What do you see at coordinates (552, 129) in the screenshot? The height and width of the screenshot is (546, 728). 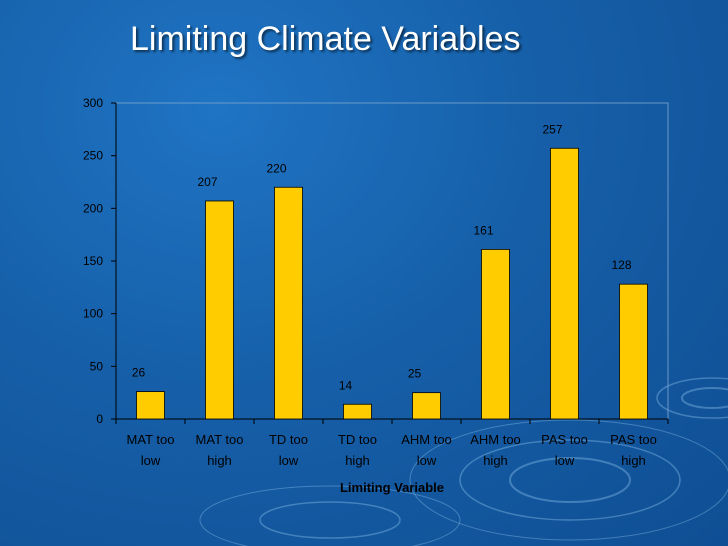 I see `data-label: 257` at bounding box center [552, 129].